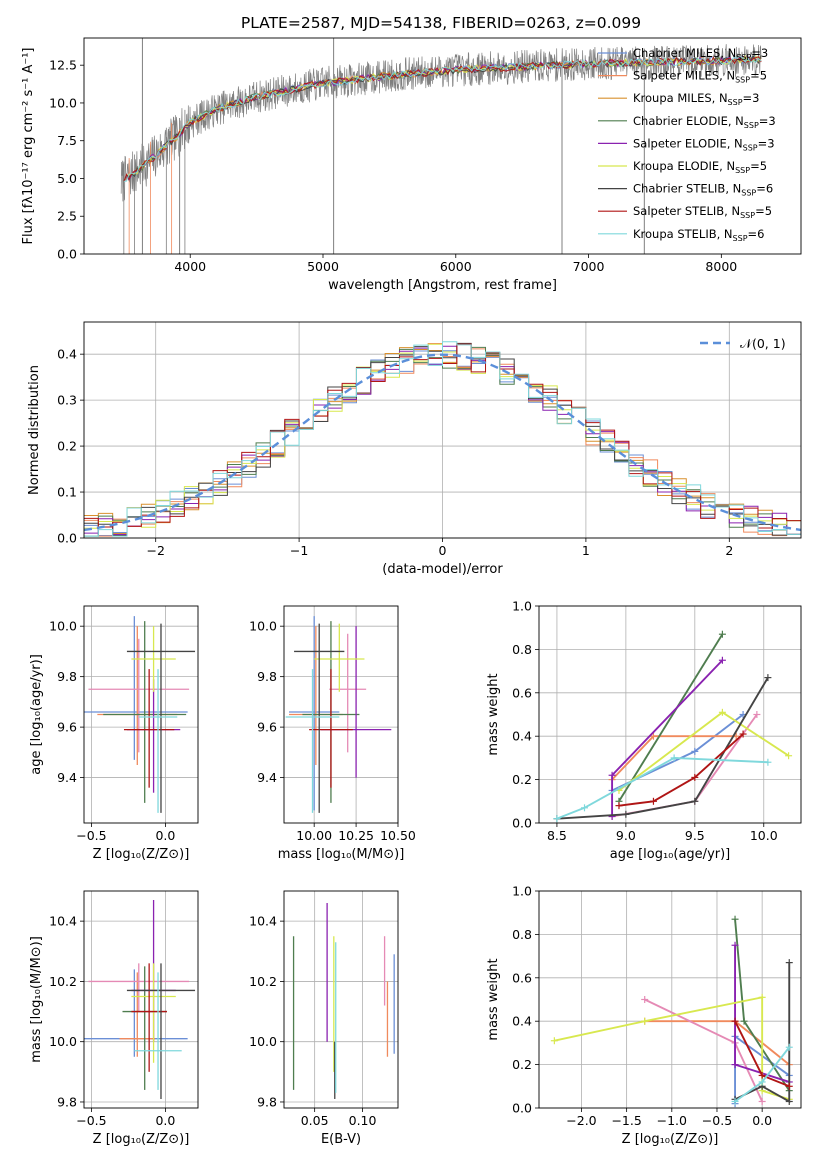 Image resolution: width=819 pixels, height=1170 pixels. I want to click on x-tick-label: 7000, so click(589, 266).